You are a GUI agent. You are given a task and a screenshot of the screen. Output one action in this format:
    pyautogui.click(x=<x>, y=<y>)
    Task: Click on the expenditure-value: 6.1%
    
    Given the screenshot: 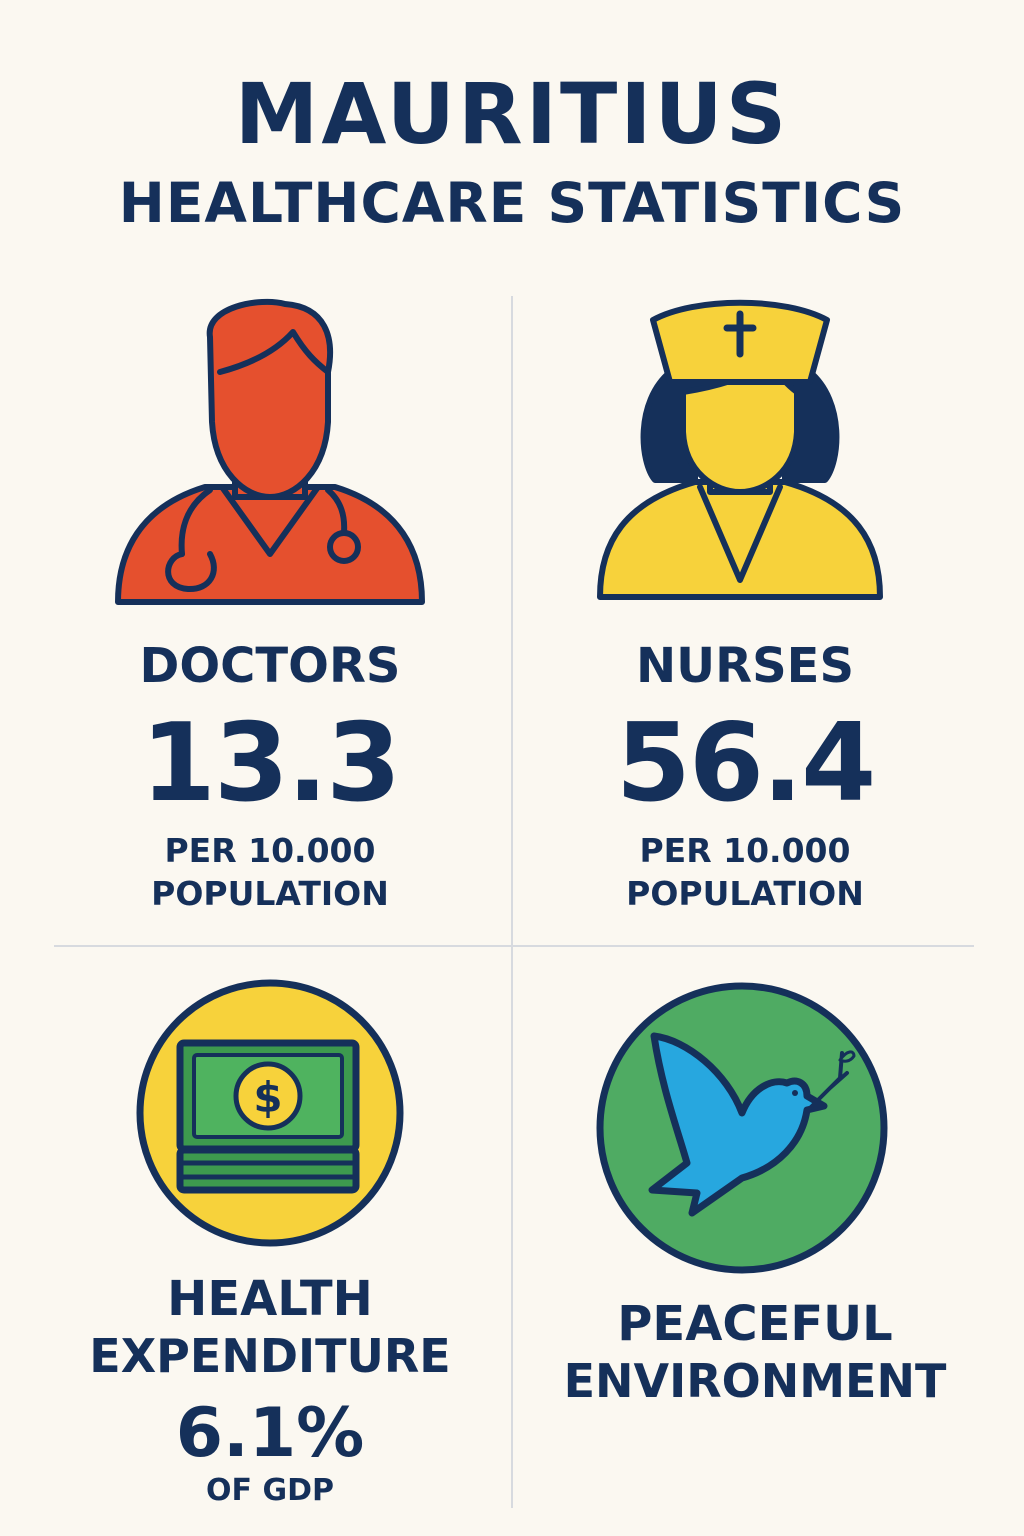 What is the action you would take?
    pyautogui.click(x=270, y=1433)
    